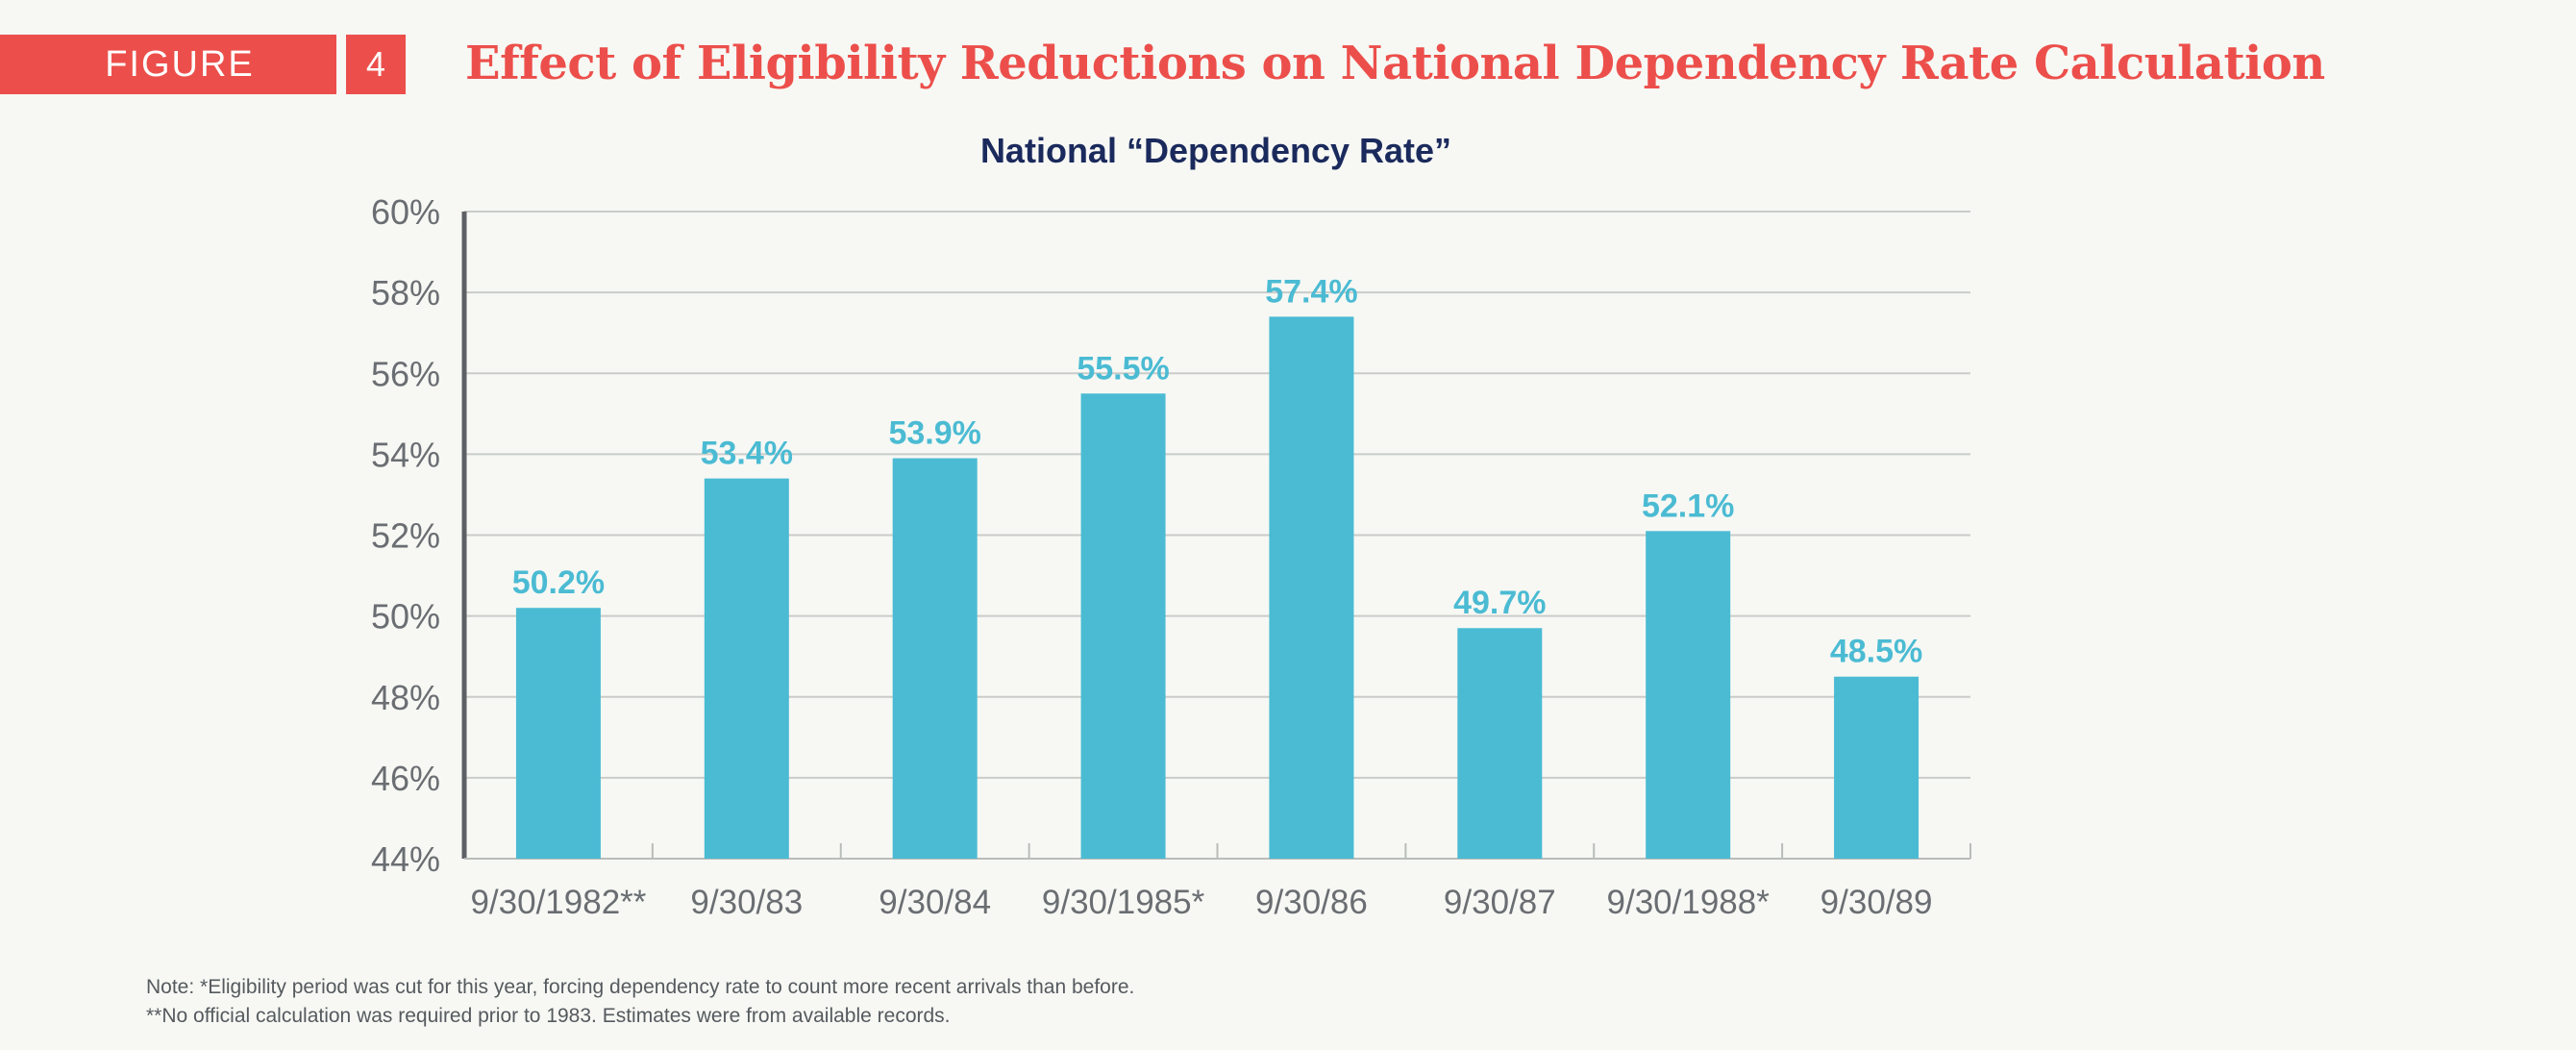  Describe the element at coordinates (1688, 506) in the screenshot. I see `bar-value-label: 52.1%` at that location.